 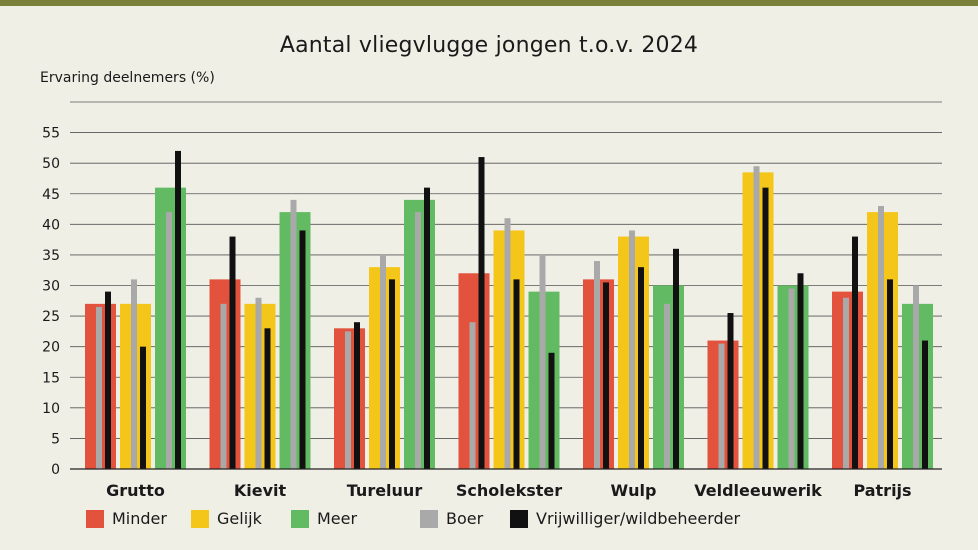 I want to click on y-tick-label: 0, so click(x=55, y=470).